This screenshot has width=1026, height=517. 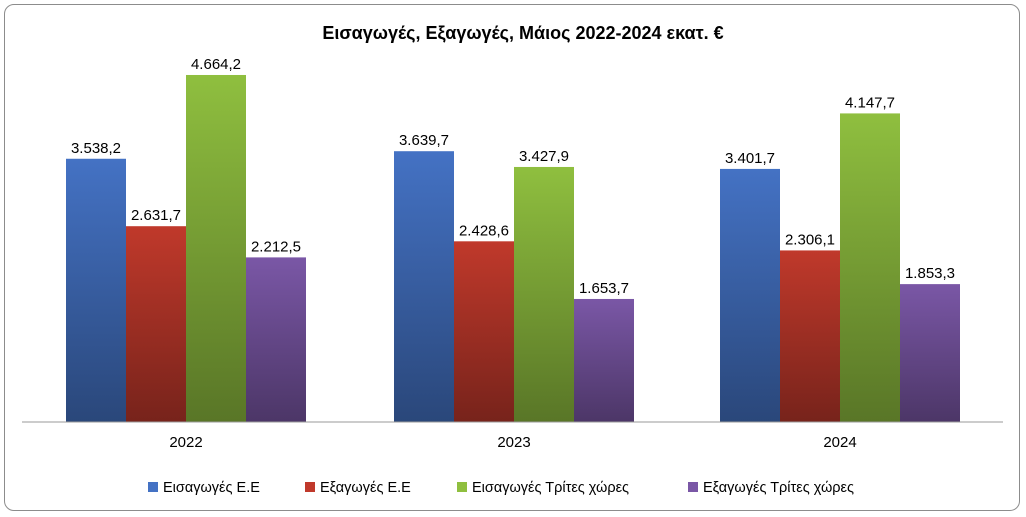 I want to click on data-label: 2.212,5, so click(x=276, y=246).